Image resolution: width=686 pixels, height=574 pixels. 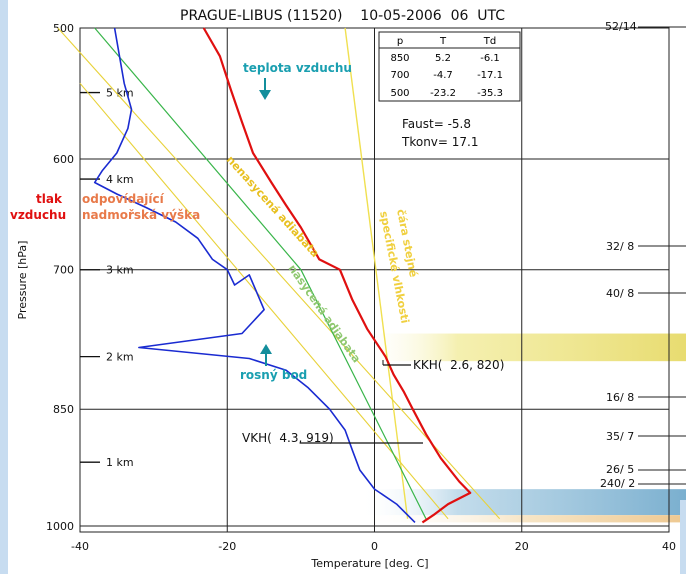 What do you see at coordinates (63, 159) in the screenshot?
I see `y-tick-label: 600` at bounding box center [63, 159].